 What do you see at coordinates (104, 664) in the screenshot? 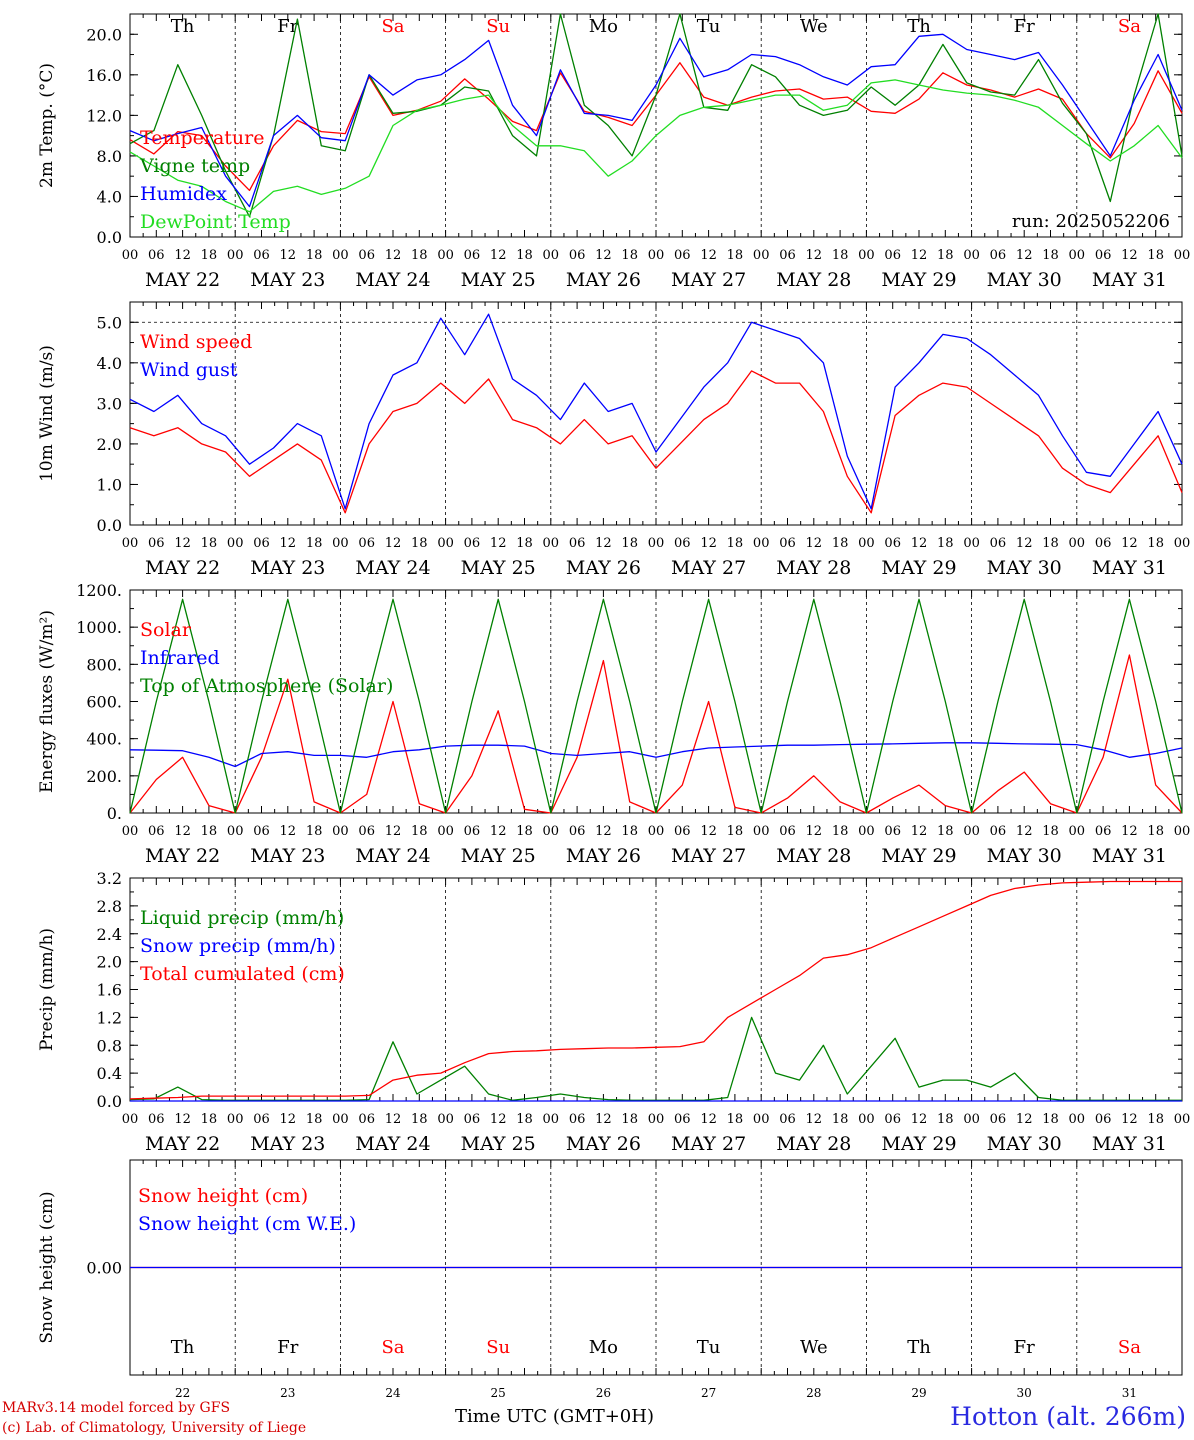
I see `panel3-y-tick-label: 800.` at bounding box center [104, 664].